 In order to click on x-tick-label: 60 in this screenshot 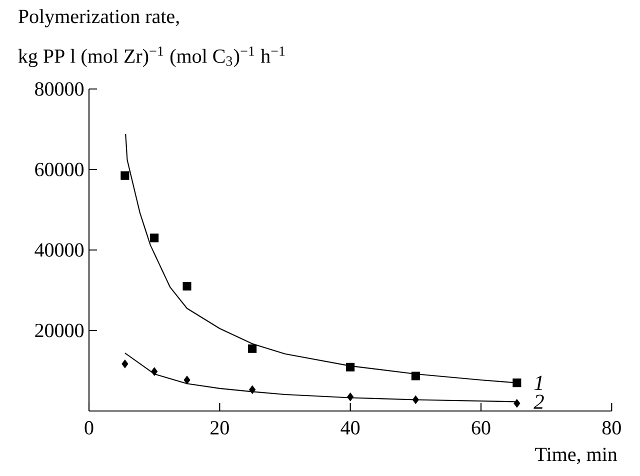, I will do `click(481, 428)`.